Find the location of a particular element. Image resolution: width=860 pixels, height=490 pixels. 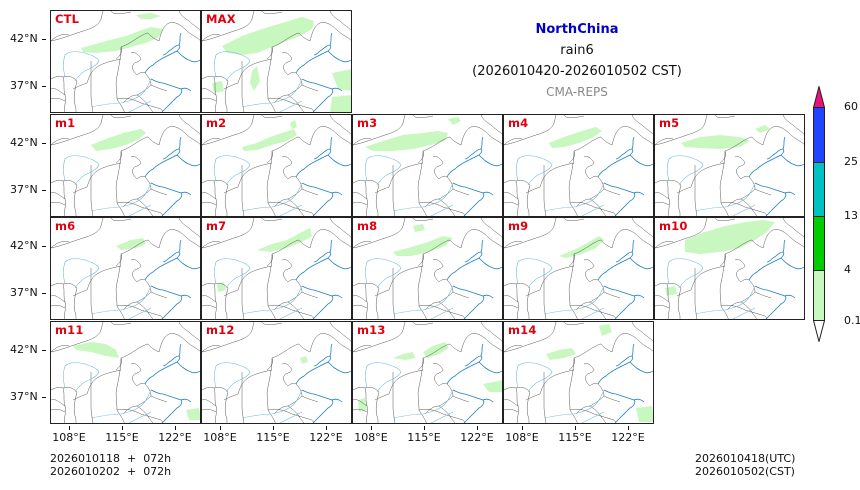

map-panel-m13: m13 is located at coordinates (427, 372).